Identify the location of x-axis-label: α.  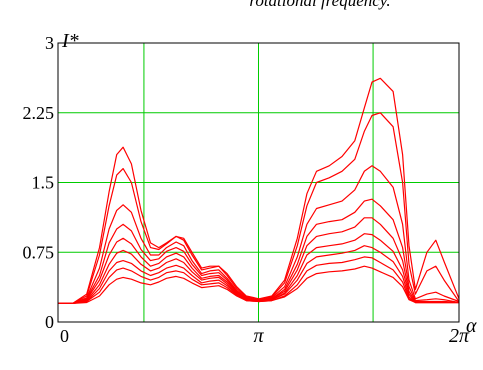
(471, 326).